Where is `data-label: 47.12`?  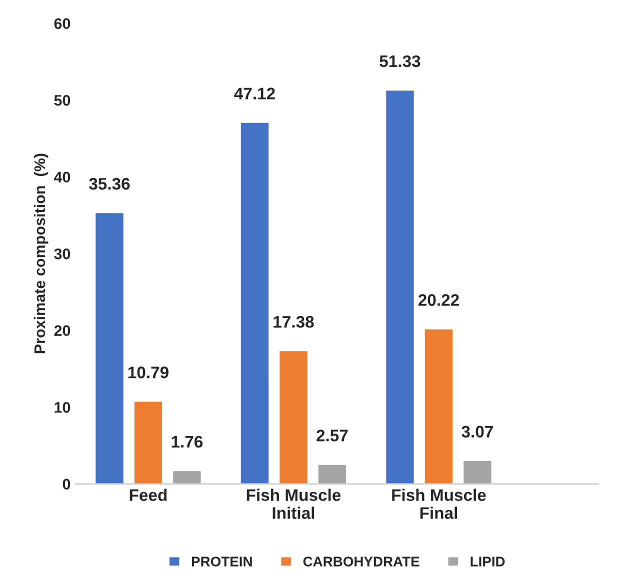
data-label: 47.12 is located at coordinates (254, 94).